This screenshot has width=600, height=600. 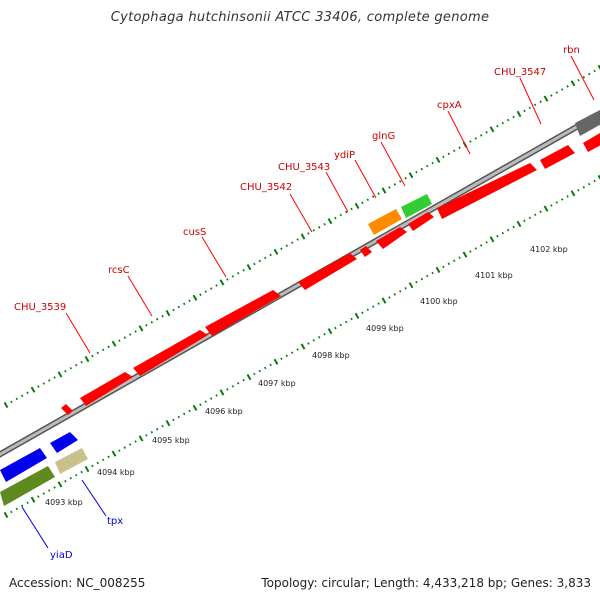 What do you see at coordinates (331, 355) in the screenshot?
I see `scale-label: 4098 kbp` at bounding box center [331, 355].